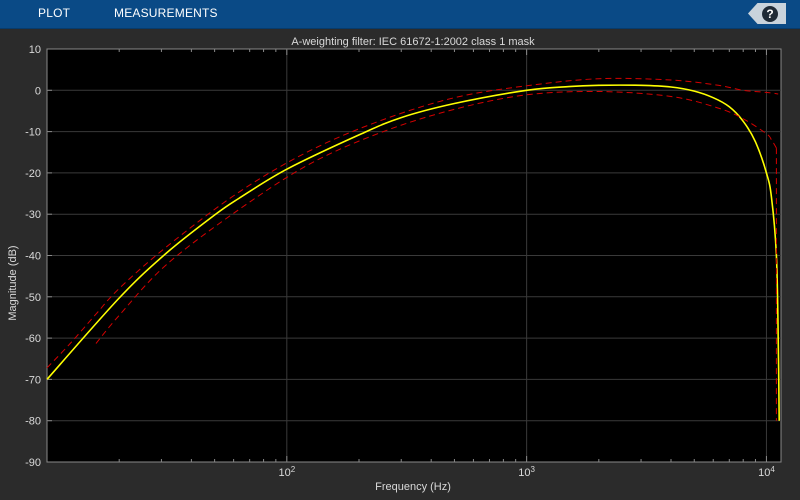  Describe the element at coordinates (38, 91) in the screenshot. I see `y-tick-label: 0` at that location.